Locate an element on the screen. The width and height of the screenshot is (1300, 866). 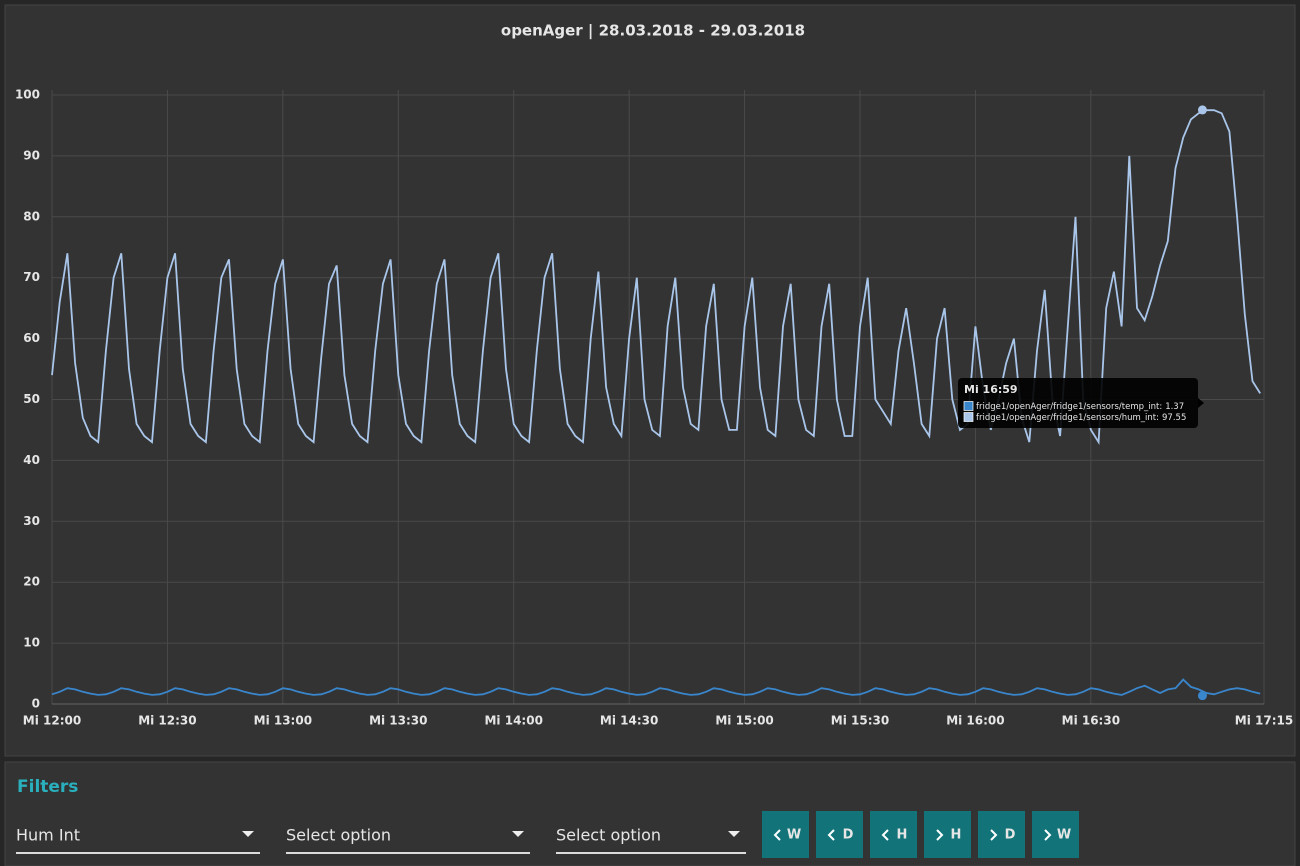
filters: Hum Int Select option Select option W D H H D W is located at coordinates (547, 834).